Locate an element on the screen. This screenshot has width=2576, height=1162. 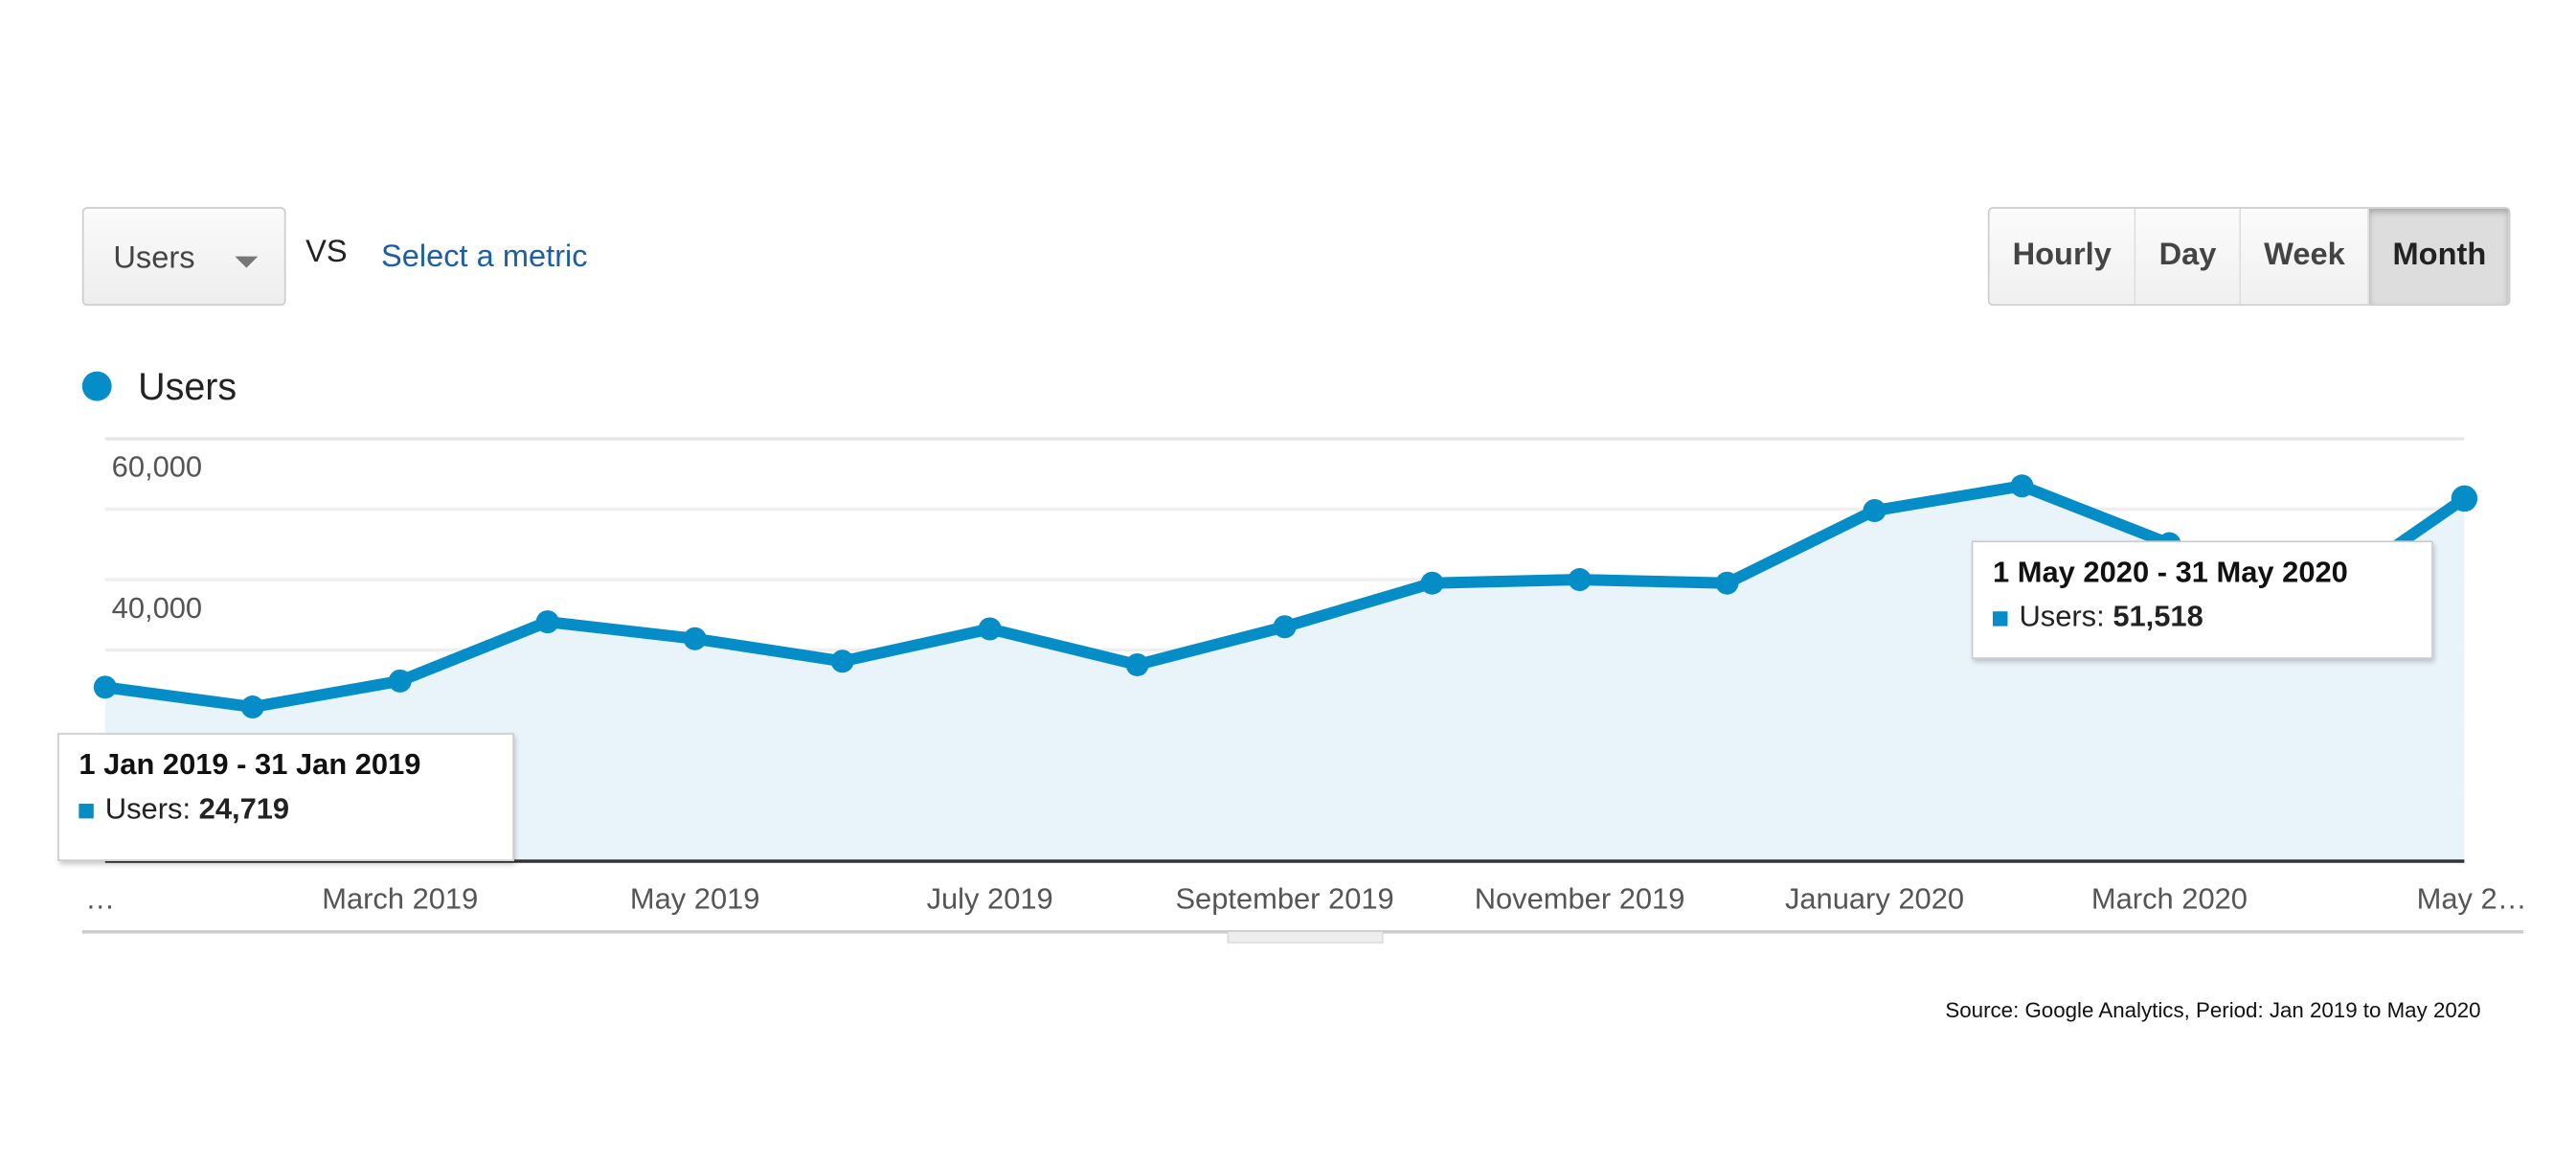
tooltip-jan-2019: 1 Jan 2019 - 31 Jan 2019 Users: 24,719 is located at coordinates (285, 797).